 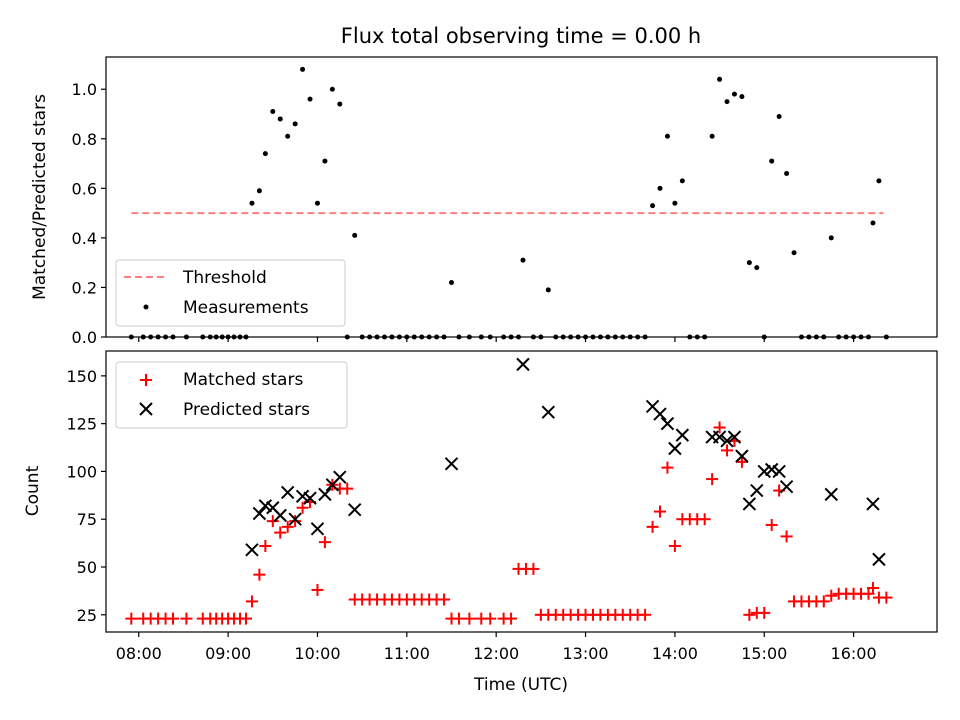 What do you see at coordinates (139, 653) in the screenshot?
I see `x-tick-label: 08:00` at bounding box center [139, 653].